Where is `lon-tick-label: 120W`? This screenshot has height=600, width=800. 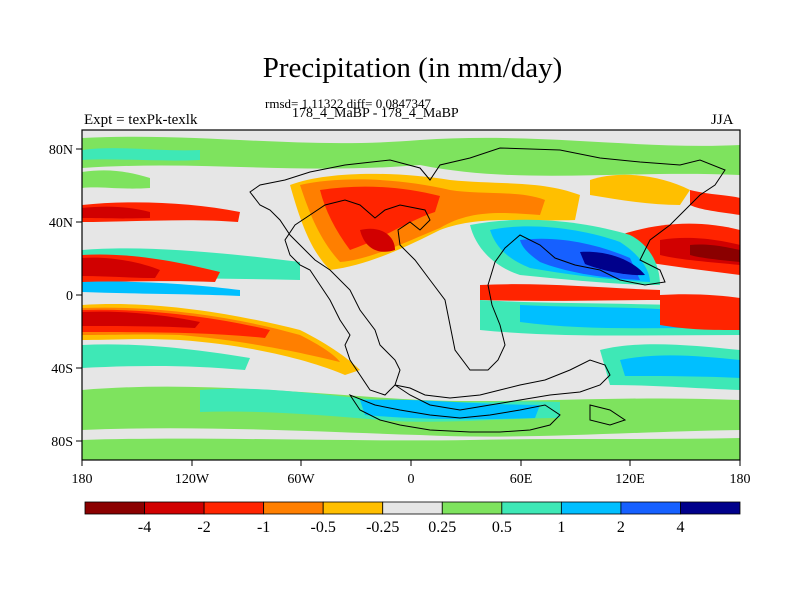 lon-tick-label: 120W is located at coordinates (192, 479).